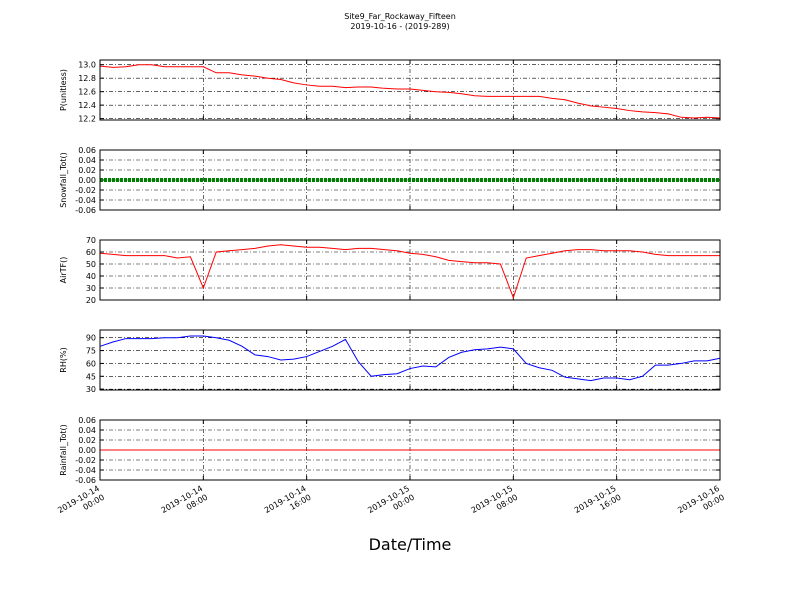  What do you see at coordinates (63, 90) in the screenshot?
I see `y-axis-label: P(unitless)` at bounding box center [63, 90].